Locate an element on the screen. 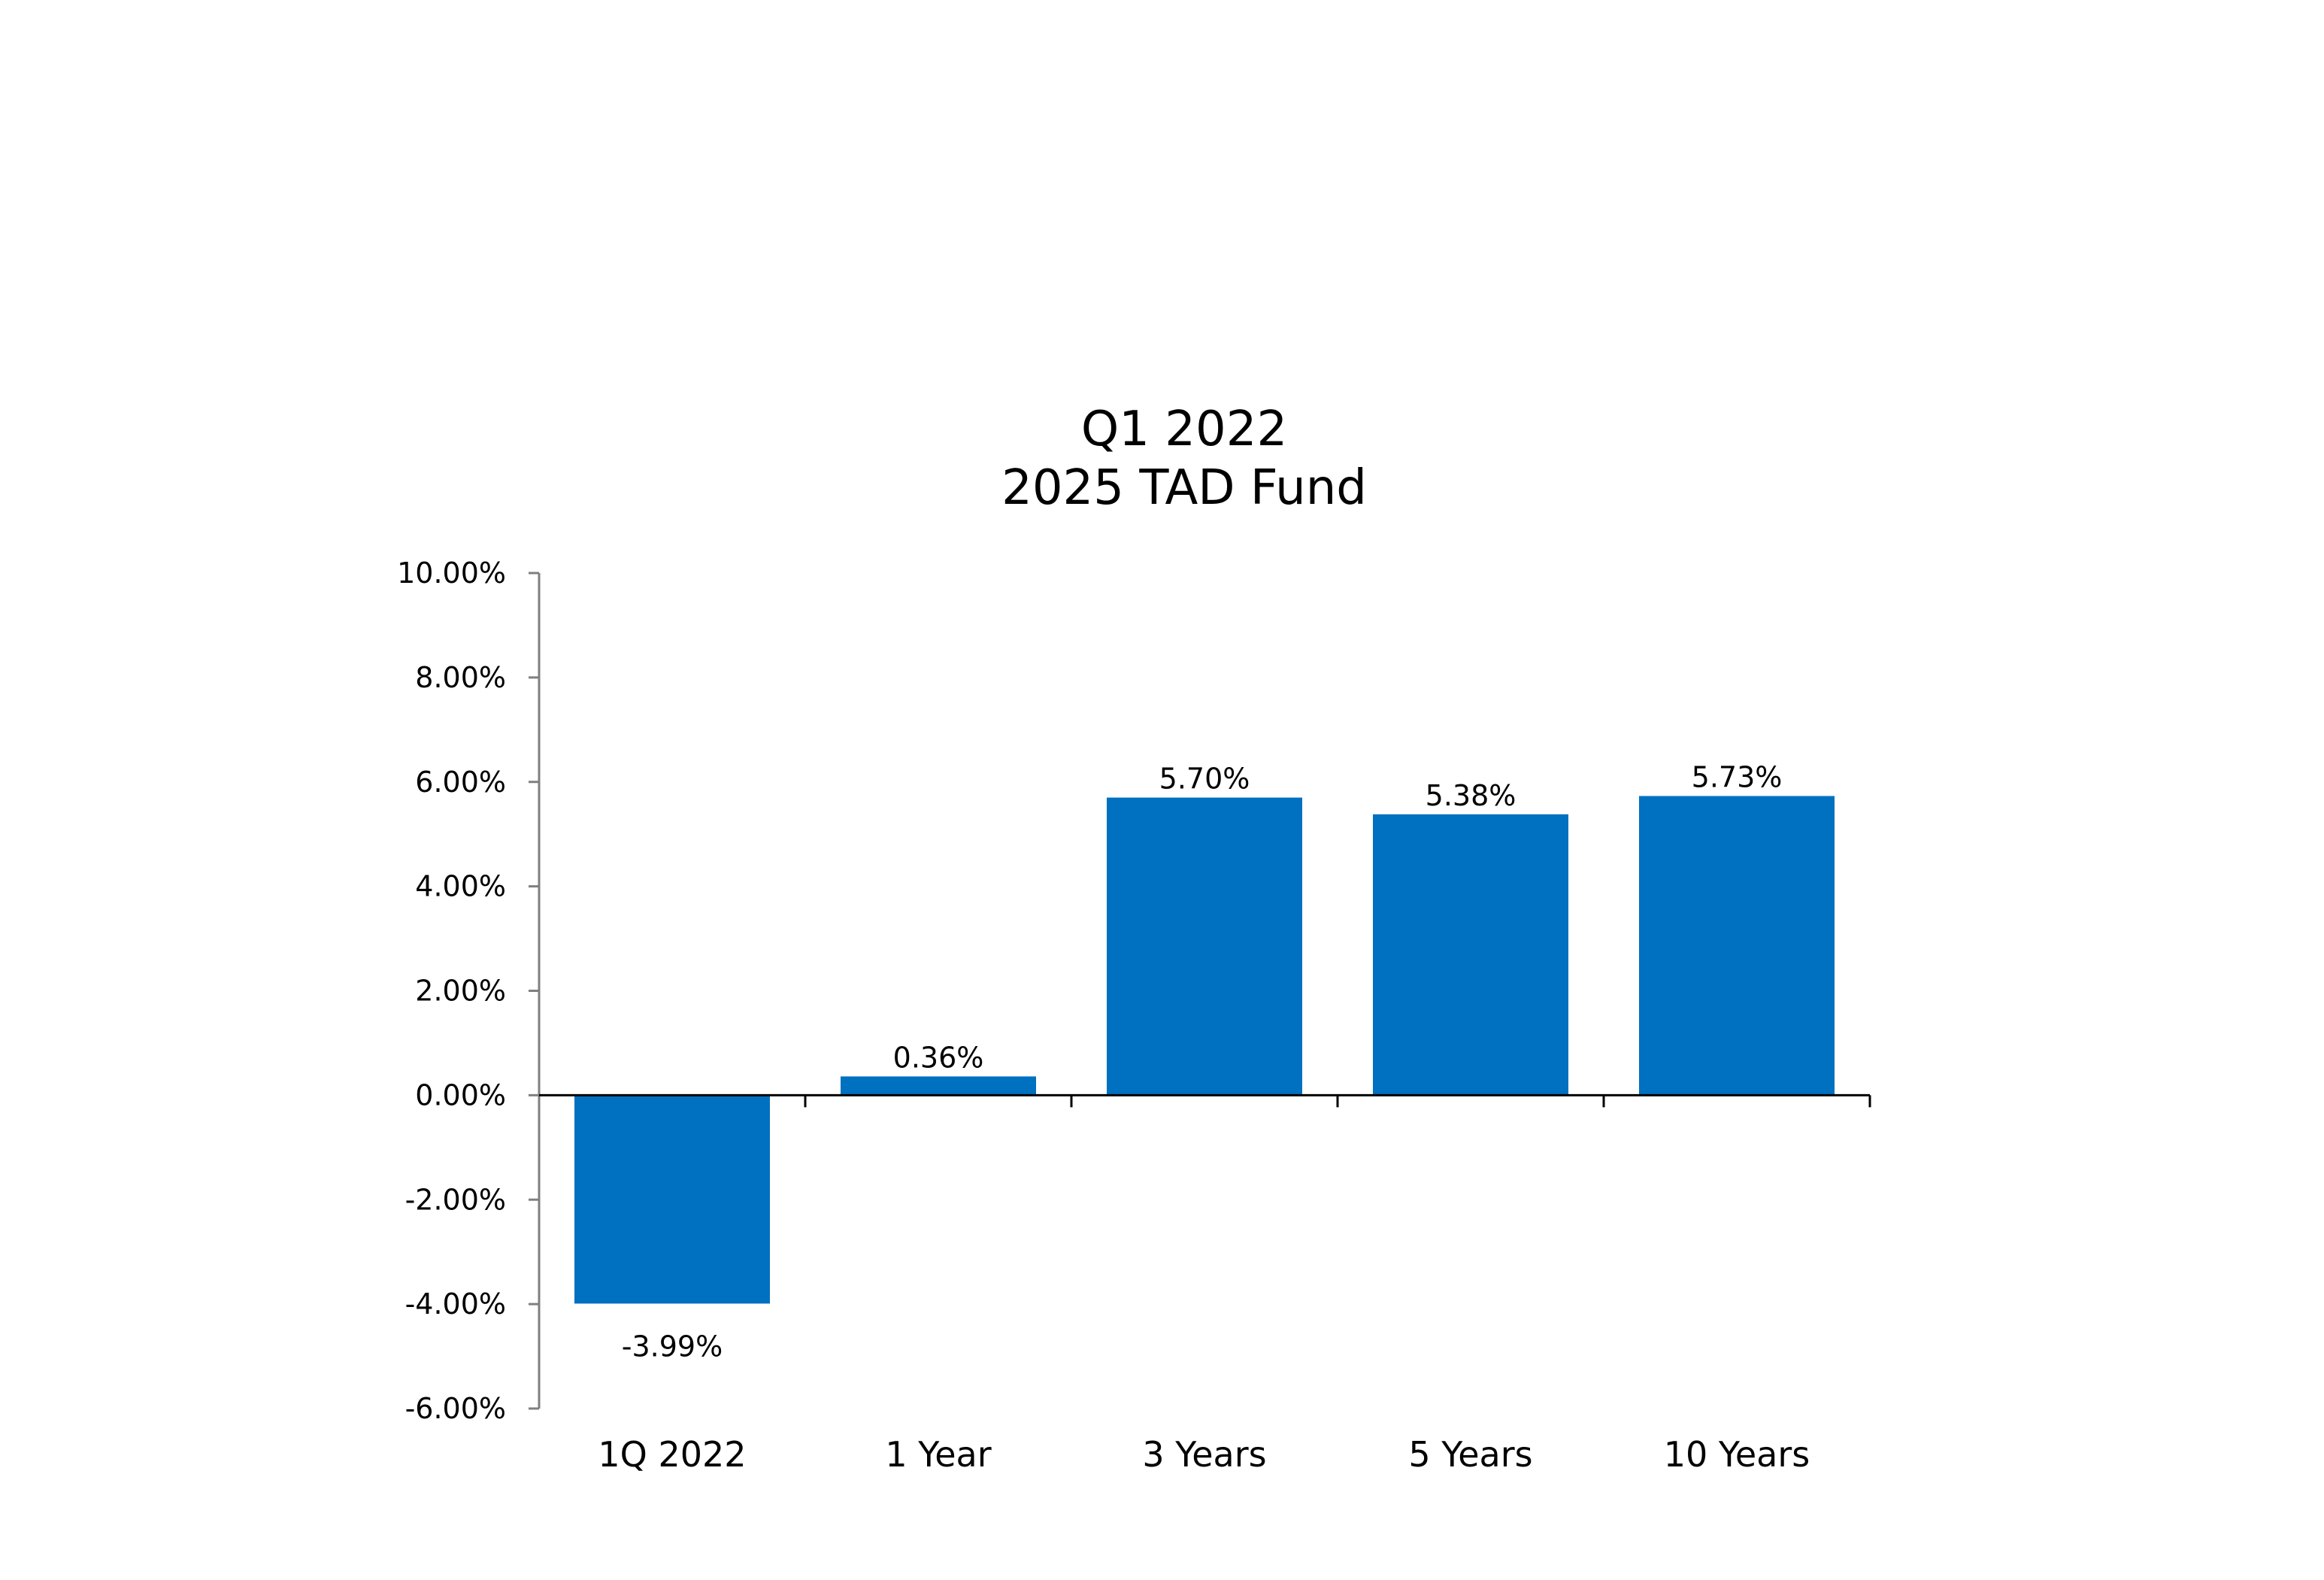 The height and width of the screenshot is (1580, 2324). y-tick-label: 6.00% is located at coordinates (460, 782).